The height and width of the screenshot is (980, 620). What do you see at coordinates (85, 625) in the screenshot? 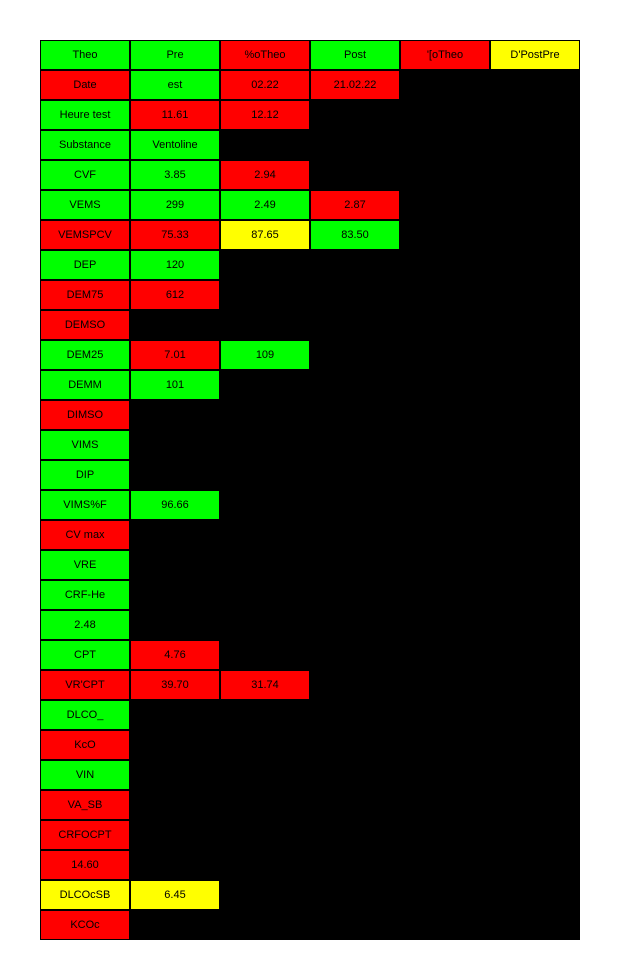
I see `row-label-cell: 2.48` at bounding box center [85, 625].